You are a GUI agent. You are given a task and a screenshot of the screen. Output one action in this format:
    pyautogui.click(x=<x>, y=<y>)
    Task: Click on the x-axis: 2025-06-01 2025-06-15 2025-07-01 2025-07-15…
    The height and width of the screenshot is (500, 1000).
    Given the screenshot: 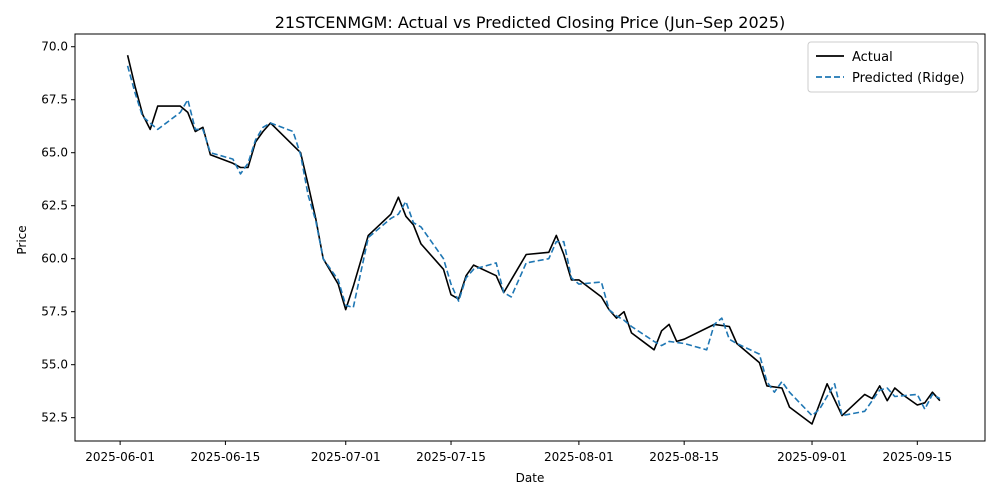 What is the action you would take?
    pyautogui.click(x=518, y=452)
    